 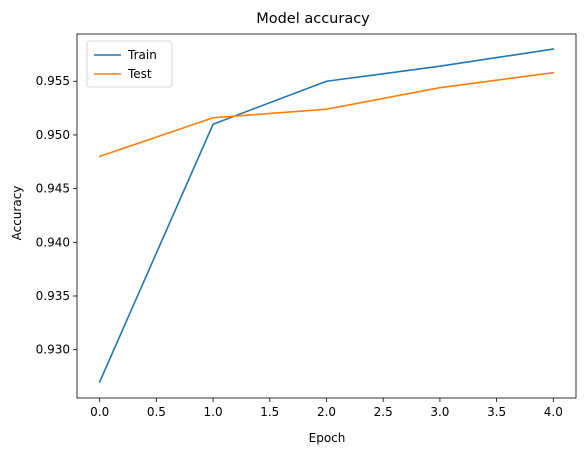 What do you see at coordinates (142, 55) in the screenshot?
I see `legend-label-train: Train` at bounding box center [142, 55].